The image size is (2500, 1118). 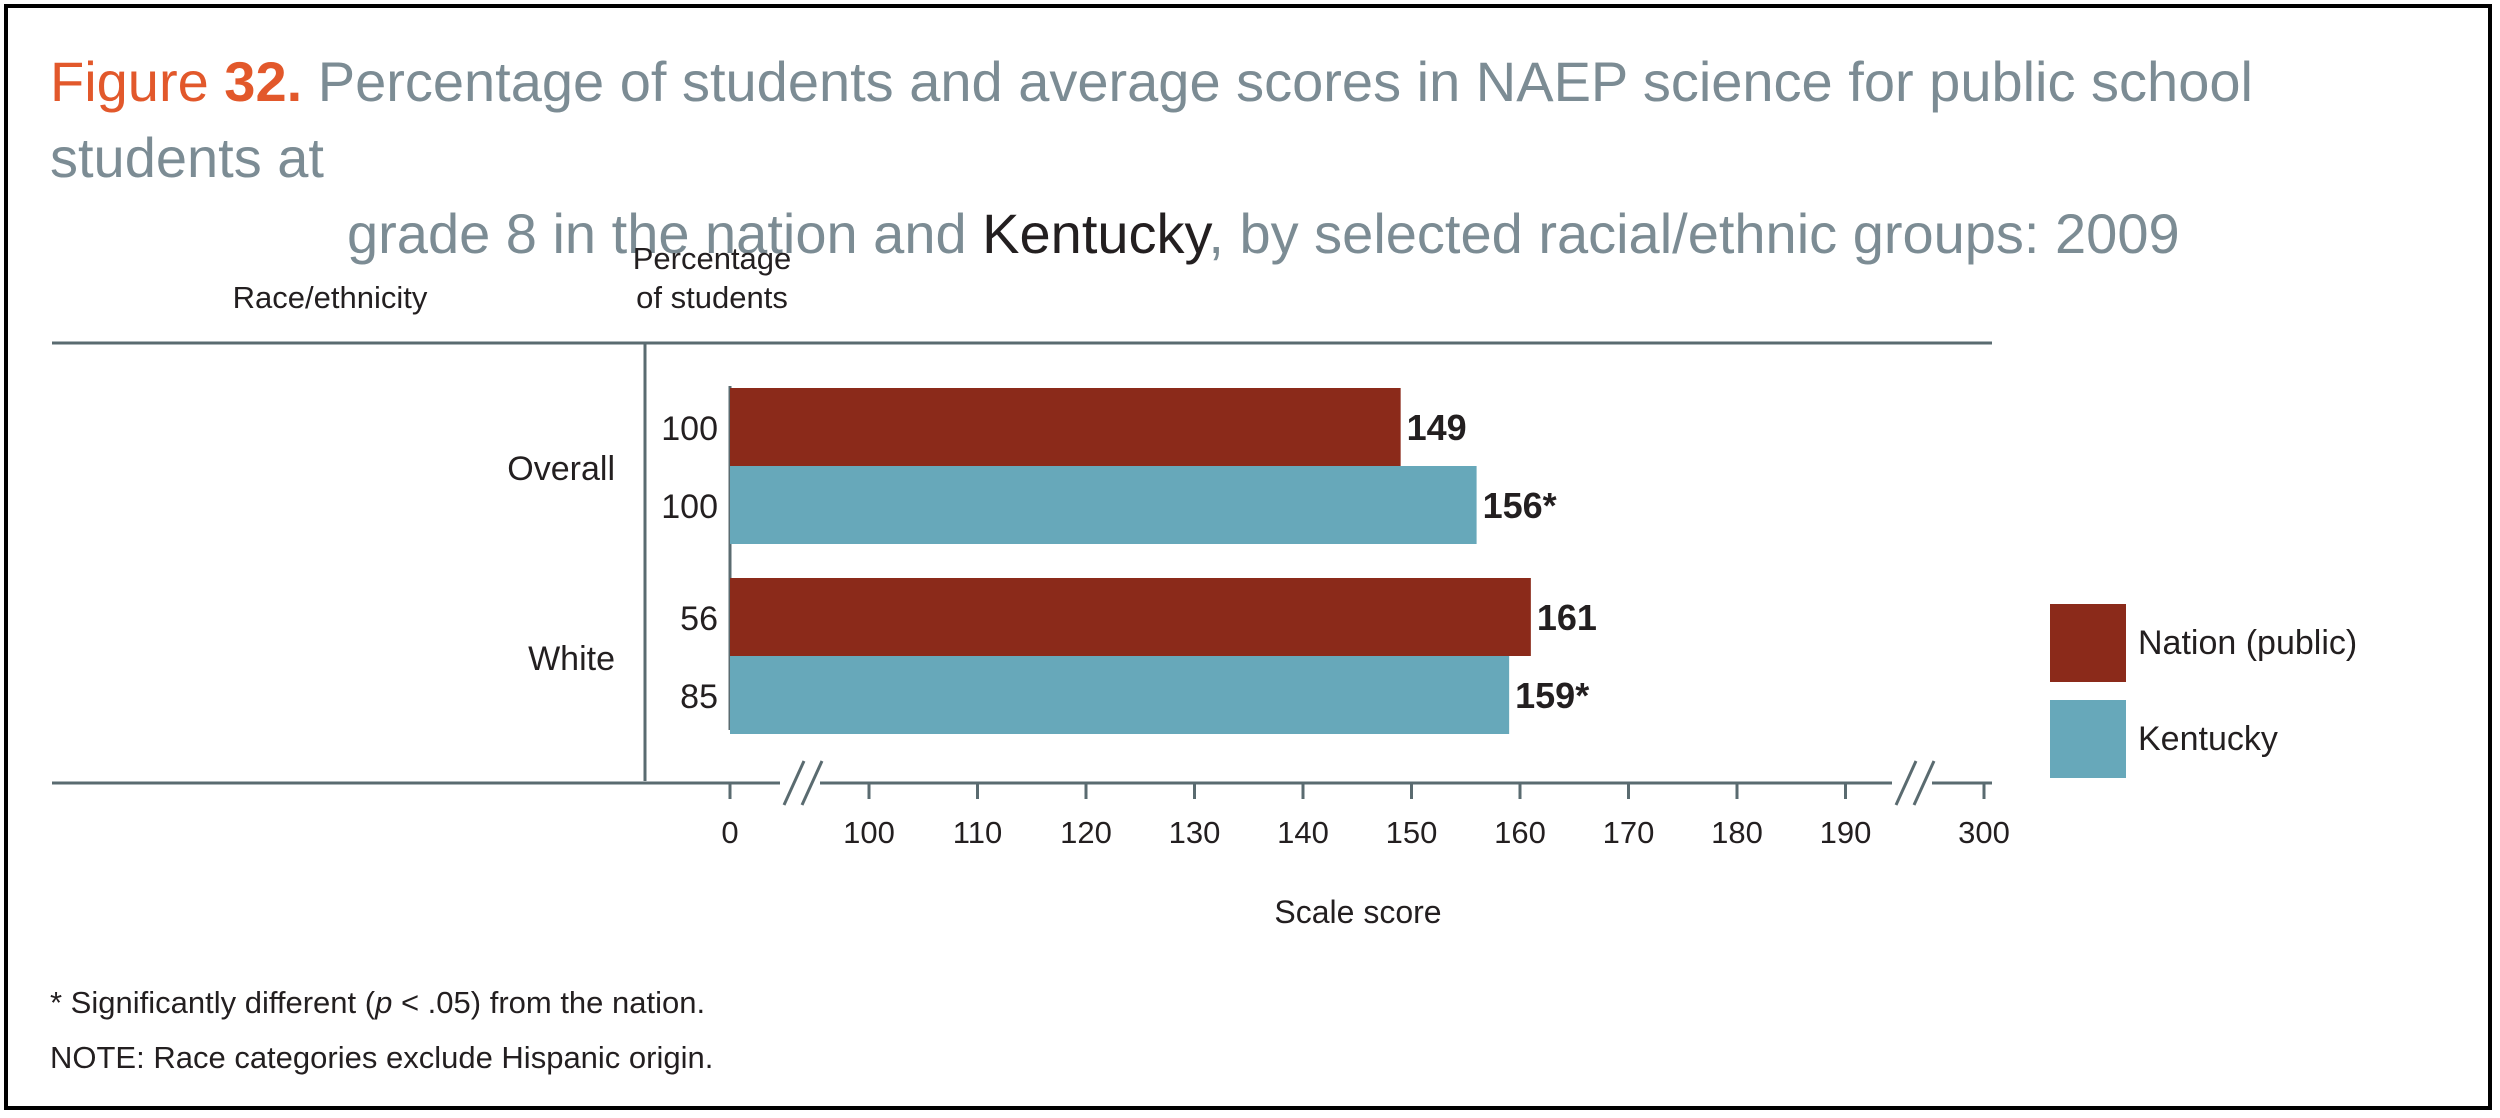 I want to click on category-label-overall: Overall, so click(x=561, y=469).